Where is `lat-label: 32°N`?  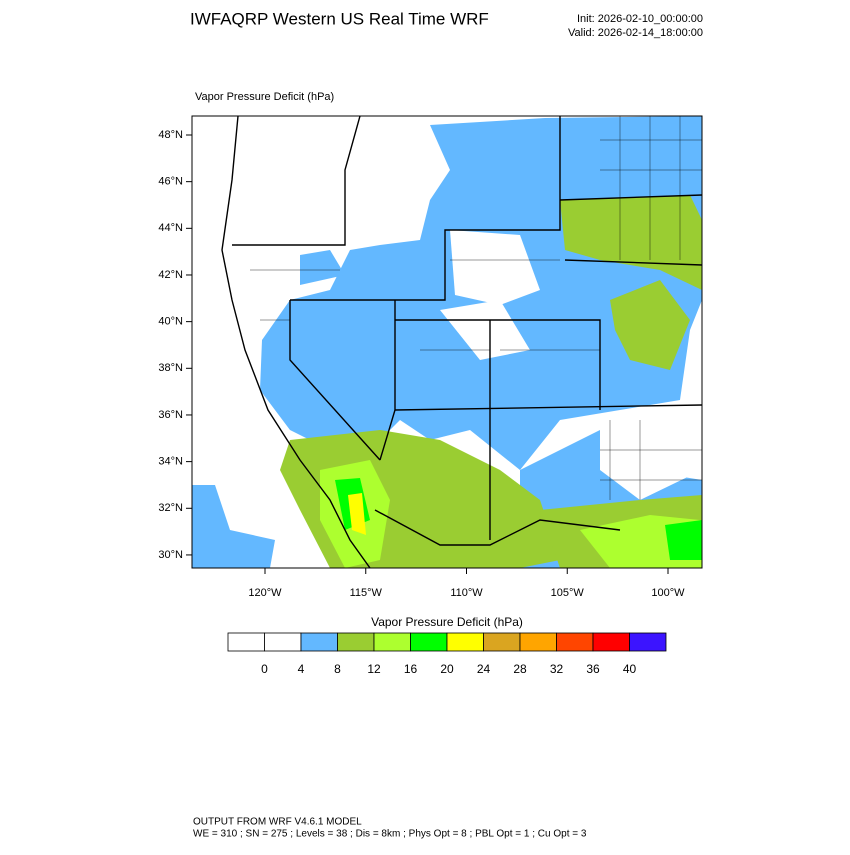 lat-label: 32°N is located at coordinates (170, 508).